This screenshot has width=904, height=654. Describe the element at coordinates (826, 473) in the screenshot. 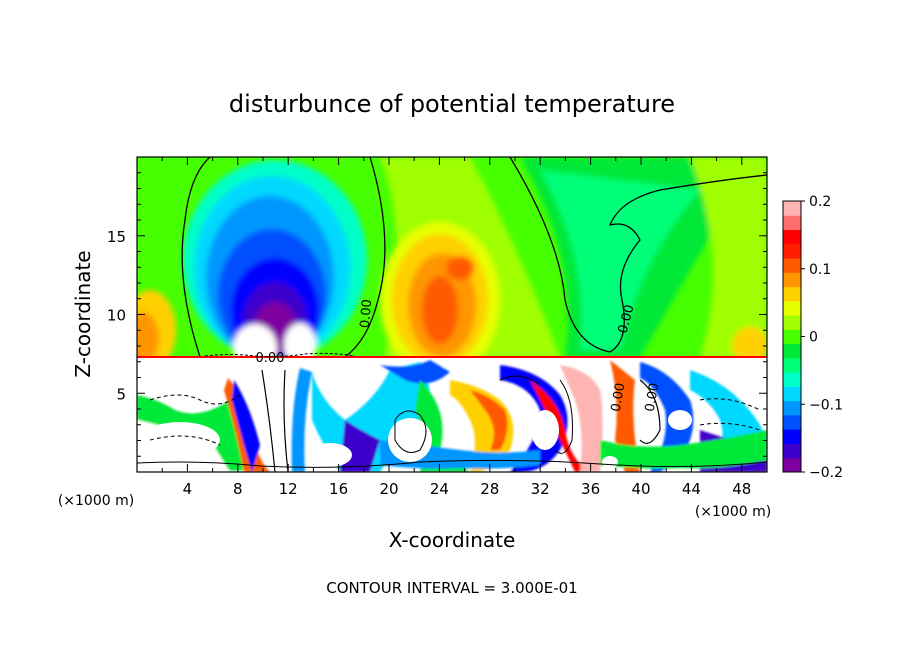

I see `colorbar-tick-label: −0.2` at that location.